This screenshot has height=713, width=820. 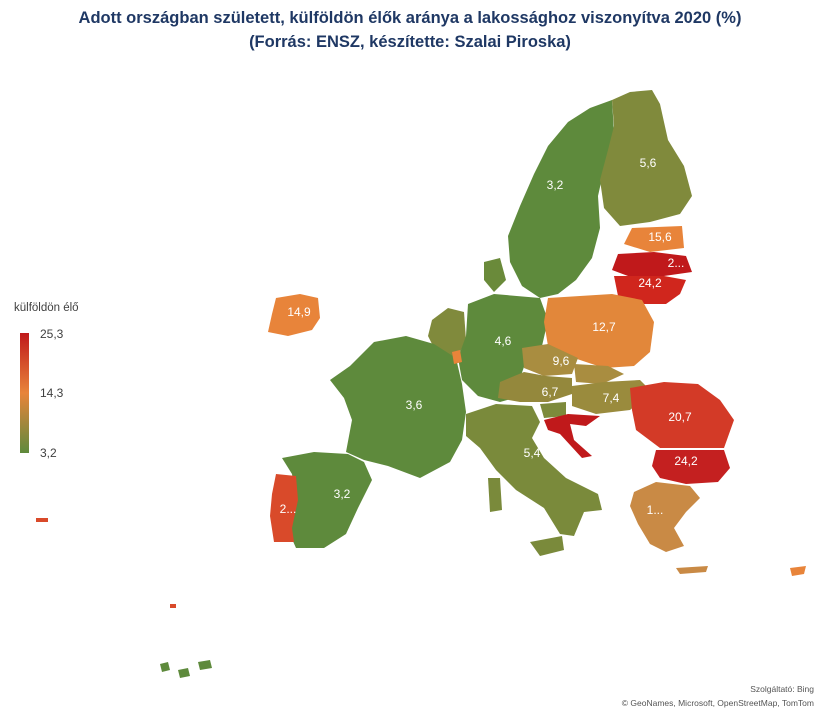 I want to click on region-estonia, so click(x=654, y=239).